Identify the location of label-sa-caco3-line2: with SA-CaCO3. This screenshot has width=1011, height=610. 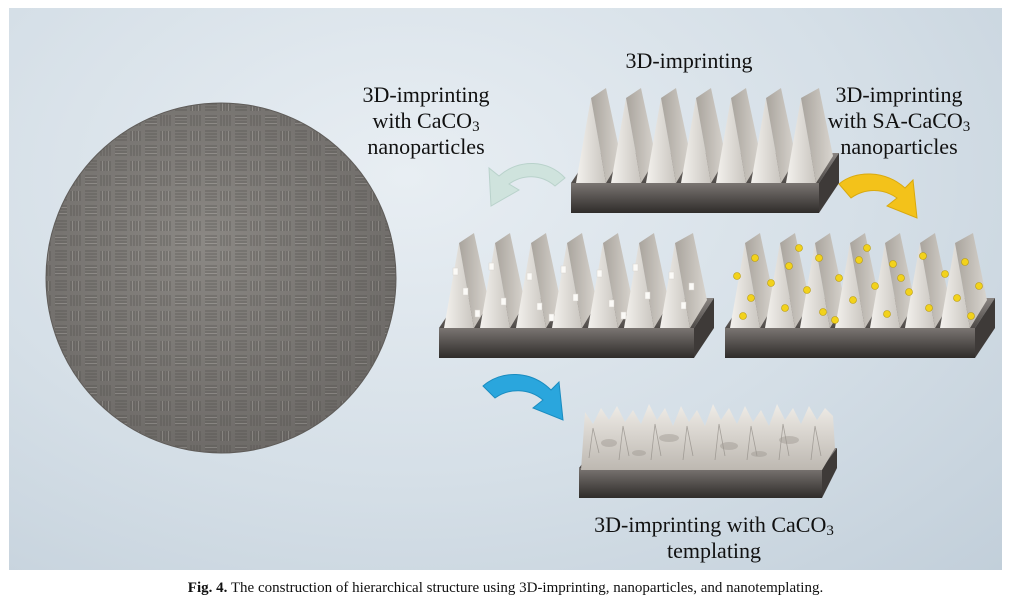
(899, 121).